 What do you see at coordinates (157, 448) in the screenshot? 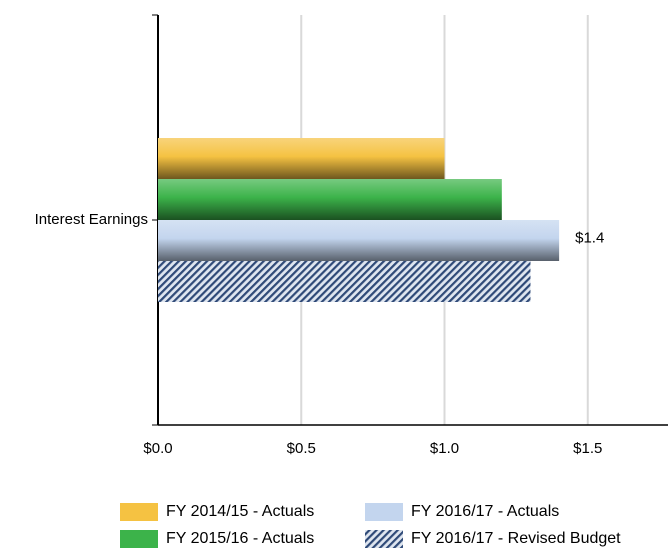
I see `x-tick-label: $0.0` at bounding box center [157, 448].